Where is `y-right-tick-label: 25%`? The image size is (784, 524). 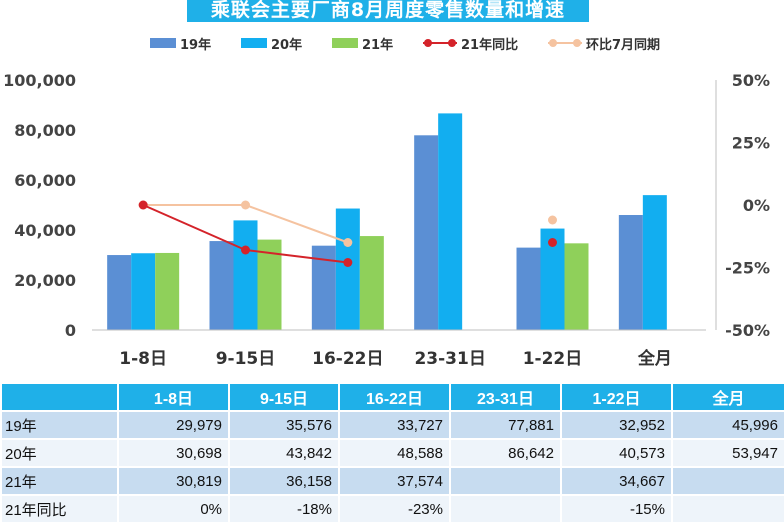 y-right-tick-label: 25% is located at coordinates (751, 143).